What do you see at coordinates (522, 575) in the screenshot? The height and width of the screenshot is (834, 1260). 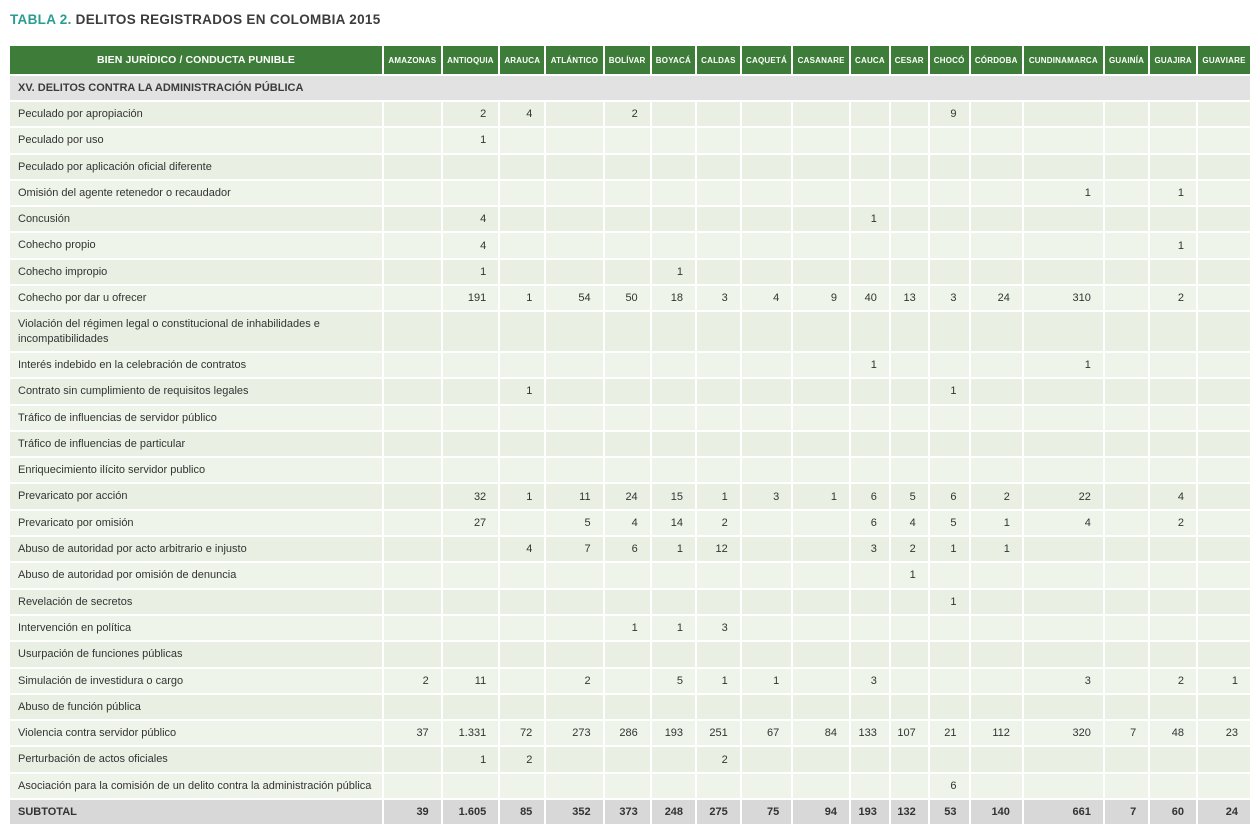 I see `value-cell-arauca` at bounding box center [522, 575].